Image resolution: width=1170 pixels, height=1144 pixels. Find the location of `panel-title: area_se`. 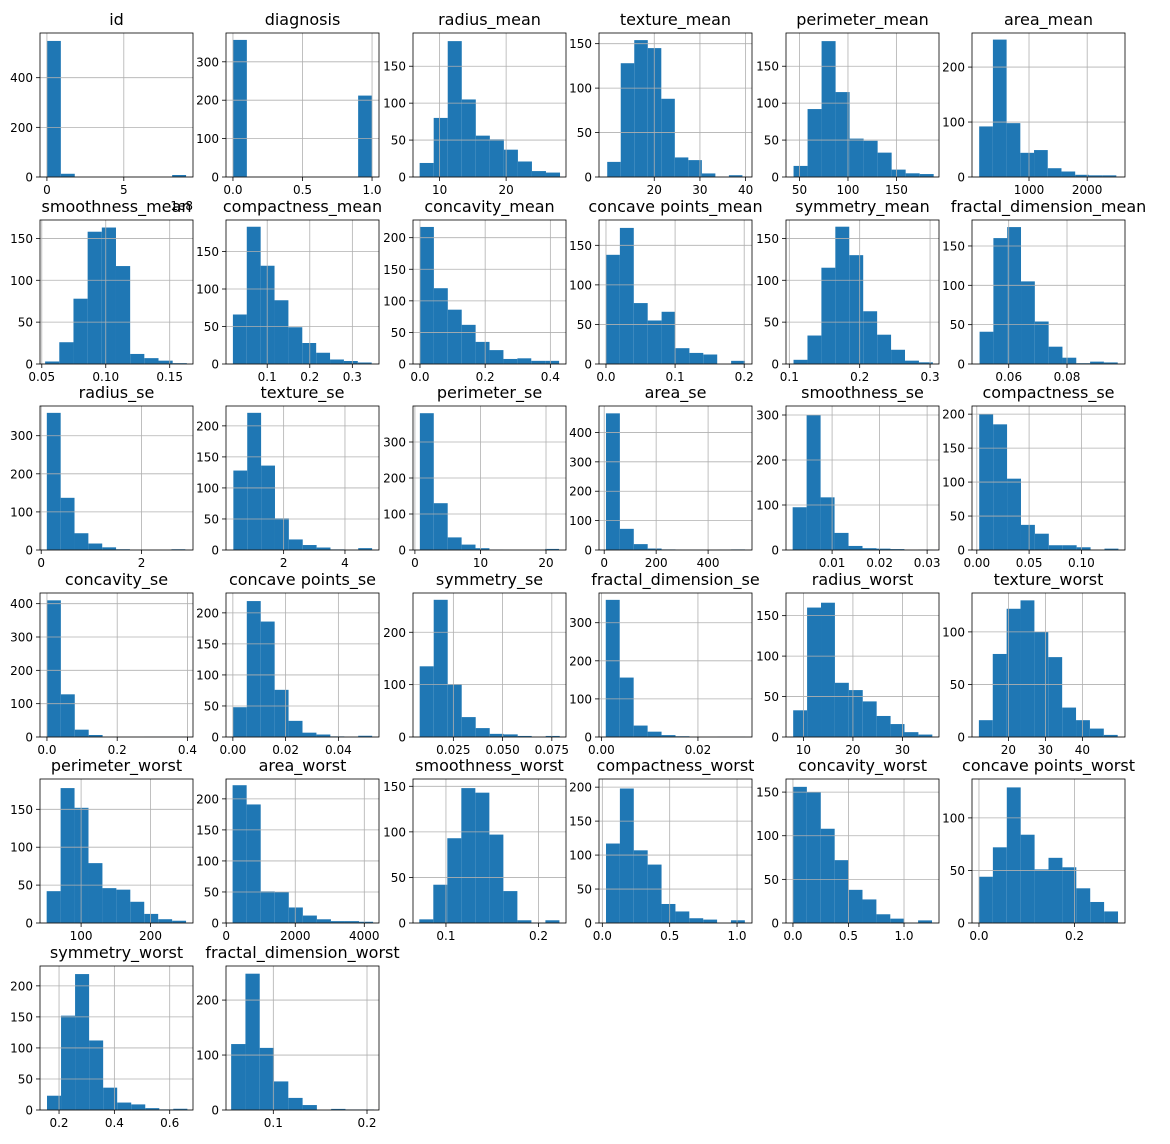

panel-title: area_se is located at coordinates (676, 393).